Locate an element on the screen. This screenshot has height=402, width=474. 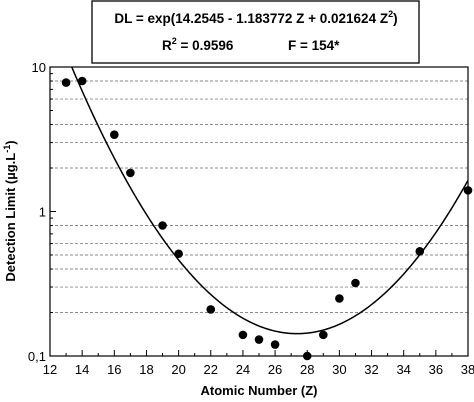
x-tick-label: 36 is located at coordinates (436, 369).